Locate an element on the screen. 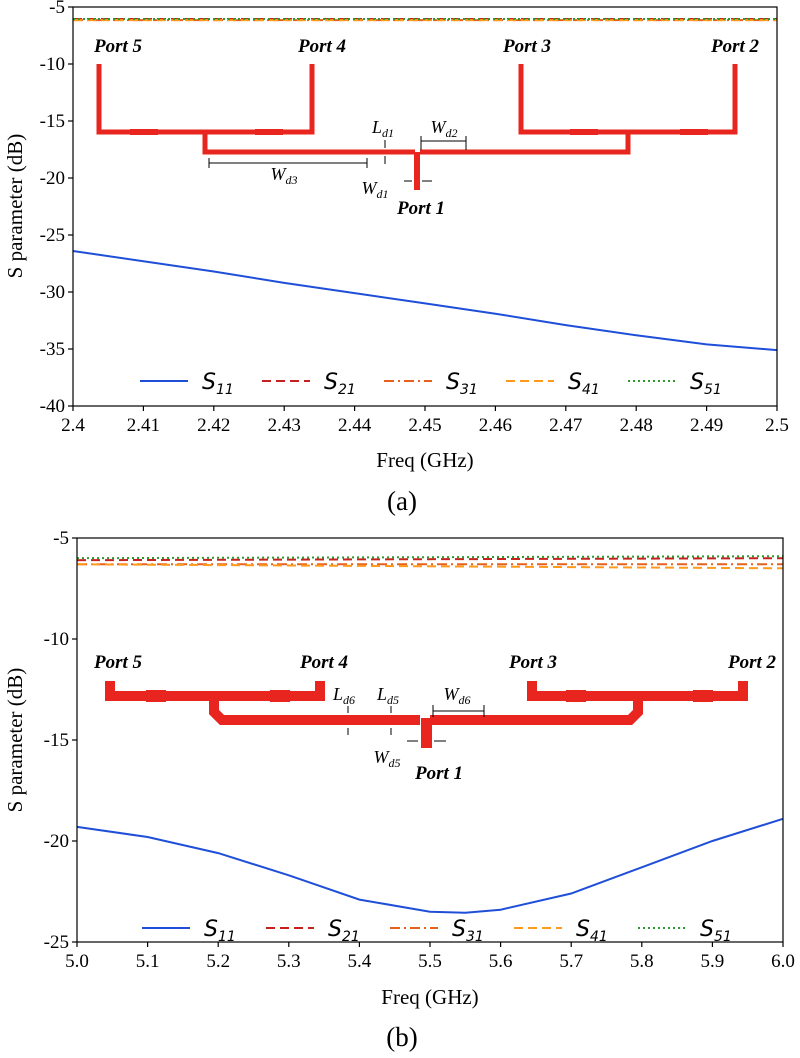 Image resolution: width=800 pixels, height=1058 pixels. series-s51-line is located at coordinates (430, 557).